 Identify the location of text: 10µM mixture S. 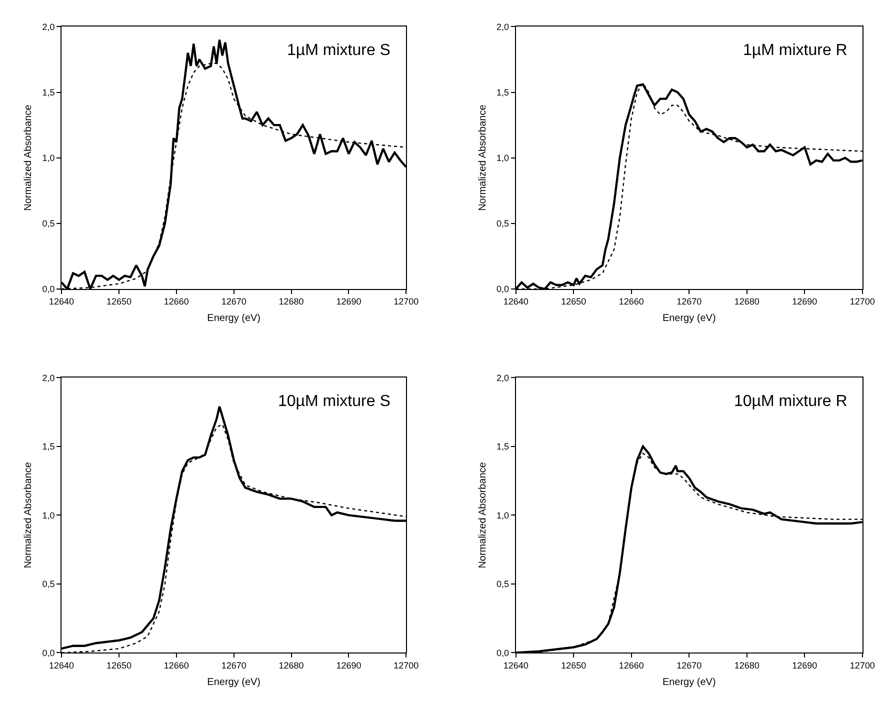
(334, 401).